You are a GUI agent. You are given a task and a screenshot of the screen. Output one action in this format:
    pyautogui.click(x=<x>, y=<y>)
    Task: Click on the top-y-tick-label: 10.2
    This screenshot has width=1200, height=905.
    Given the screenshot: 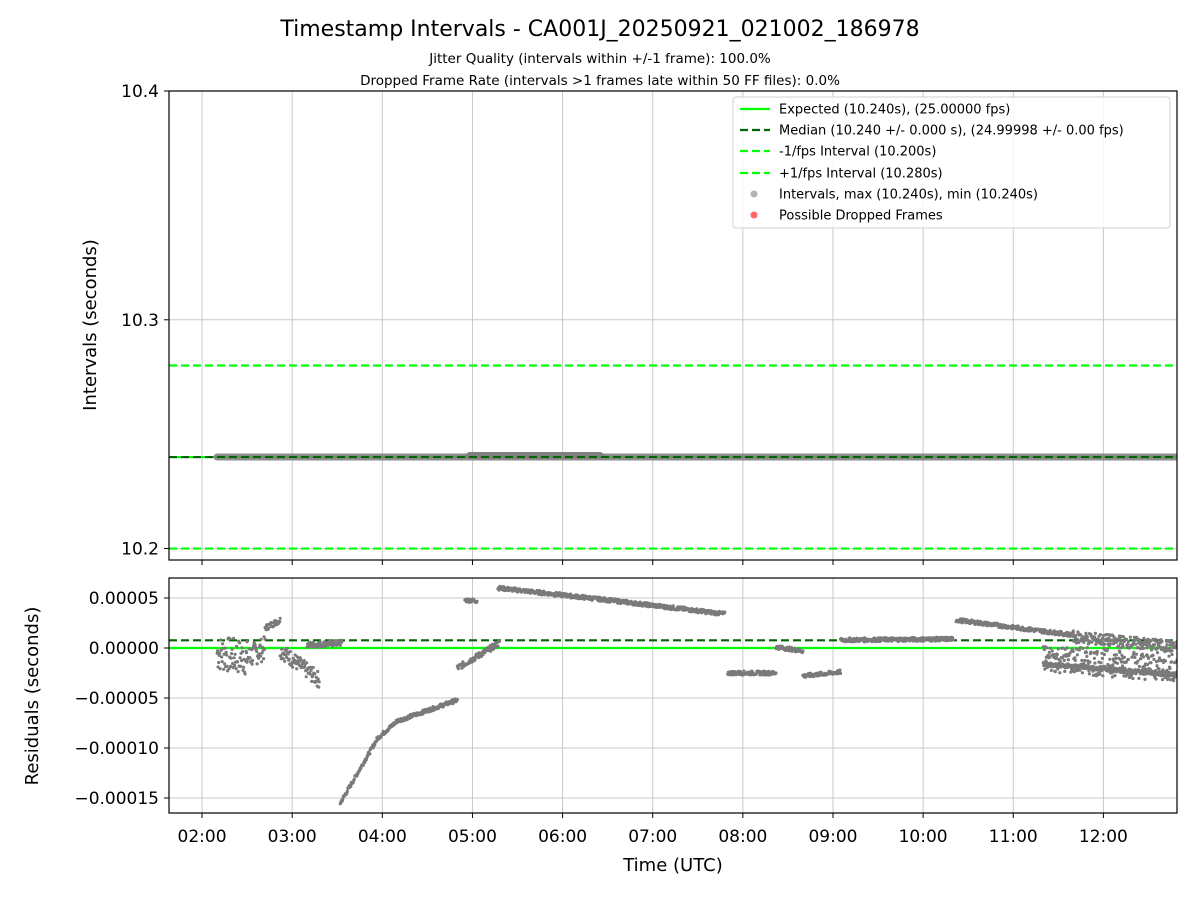 What is the action you would take?
    pyautogui.click(x=140, y=550)
    